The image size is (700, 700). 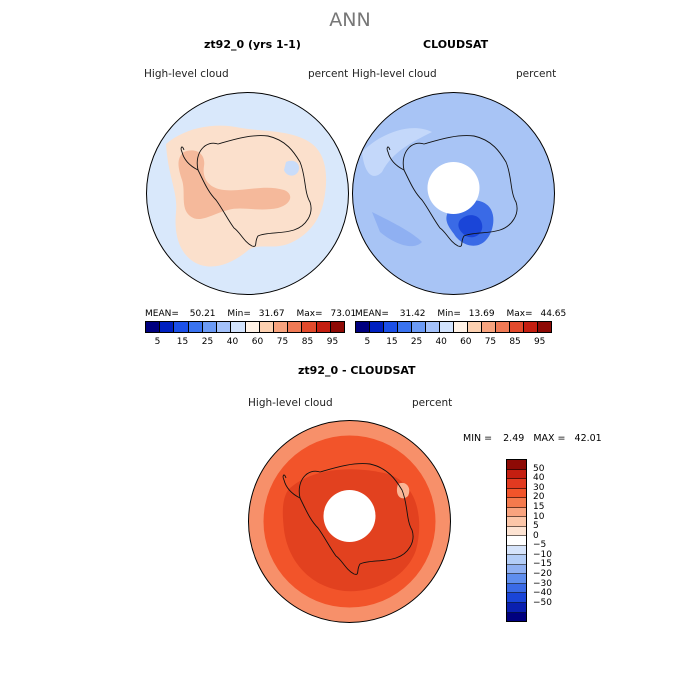 I want to click on obs-polar-map, so click(x=453, y=193).